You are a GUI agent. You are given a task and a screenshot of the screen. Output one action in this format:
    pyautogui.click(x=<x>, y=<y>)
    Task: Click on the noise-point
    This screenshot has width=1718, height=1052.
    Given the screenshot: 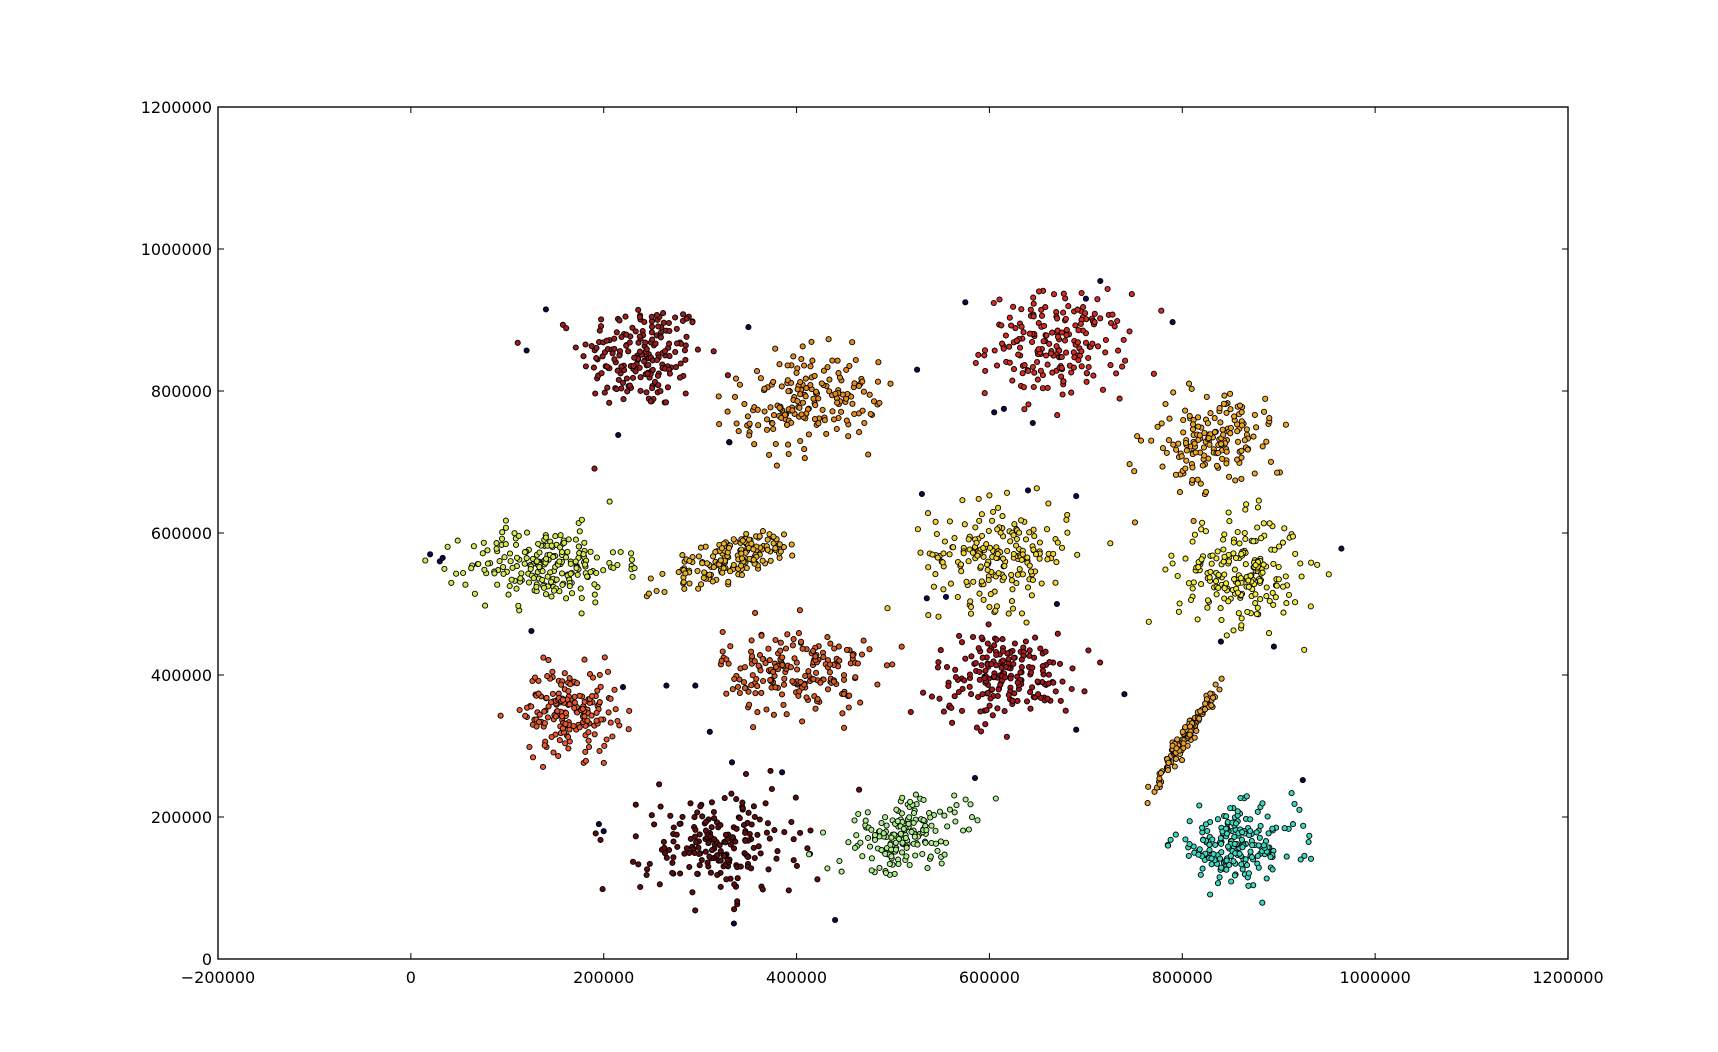 What is the action you would take?
    pyautogui.click(x=1076, y=496)
    